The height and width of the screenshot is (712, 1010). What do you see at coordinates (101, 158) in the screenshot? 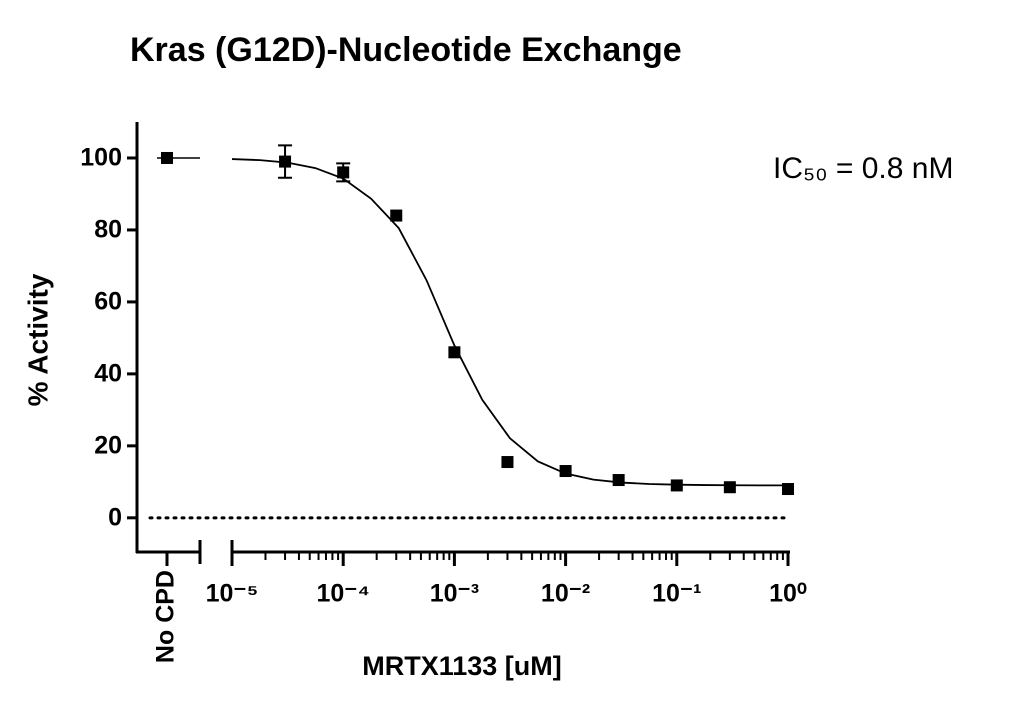
I see `y-tick-label: 100` at bounding box center [101, 158].